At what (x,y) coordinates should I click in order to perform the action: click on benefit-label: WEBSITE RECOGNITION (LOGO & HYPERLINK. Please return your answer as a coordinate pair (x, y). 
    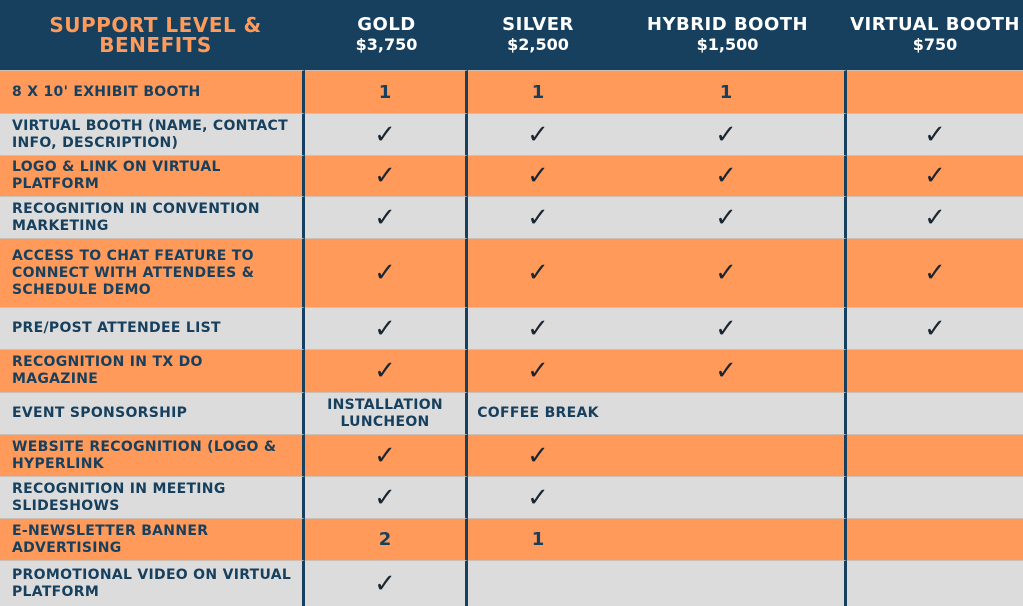
    Looking at the image, I should click on (152, 455).